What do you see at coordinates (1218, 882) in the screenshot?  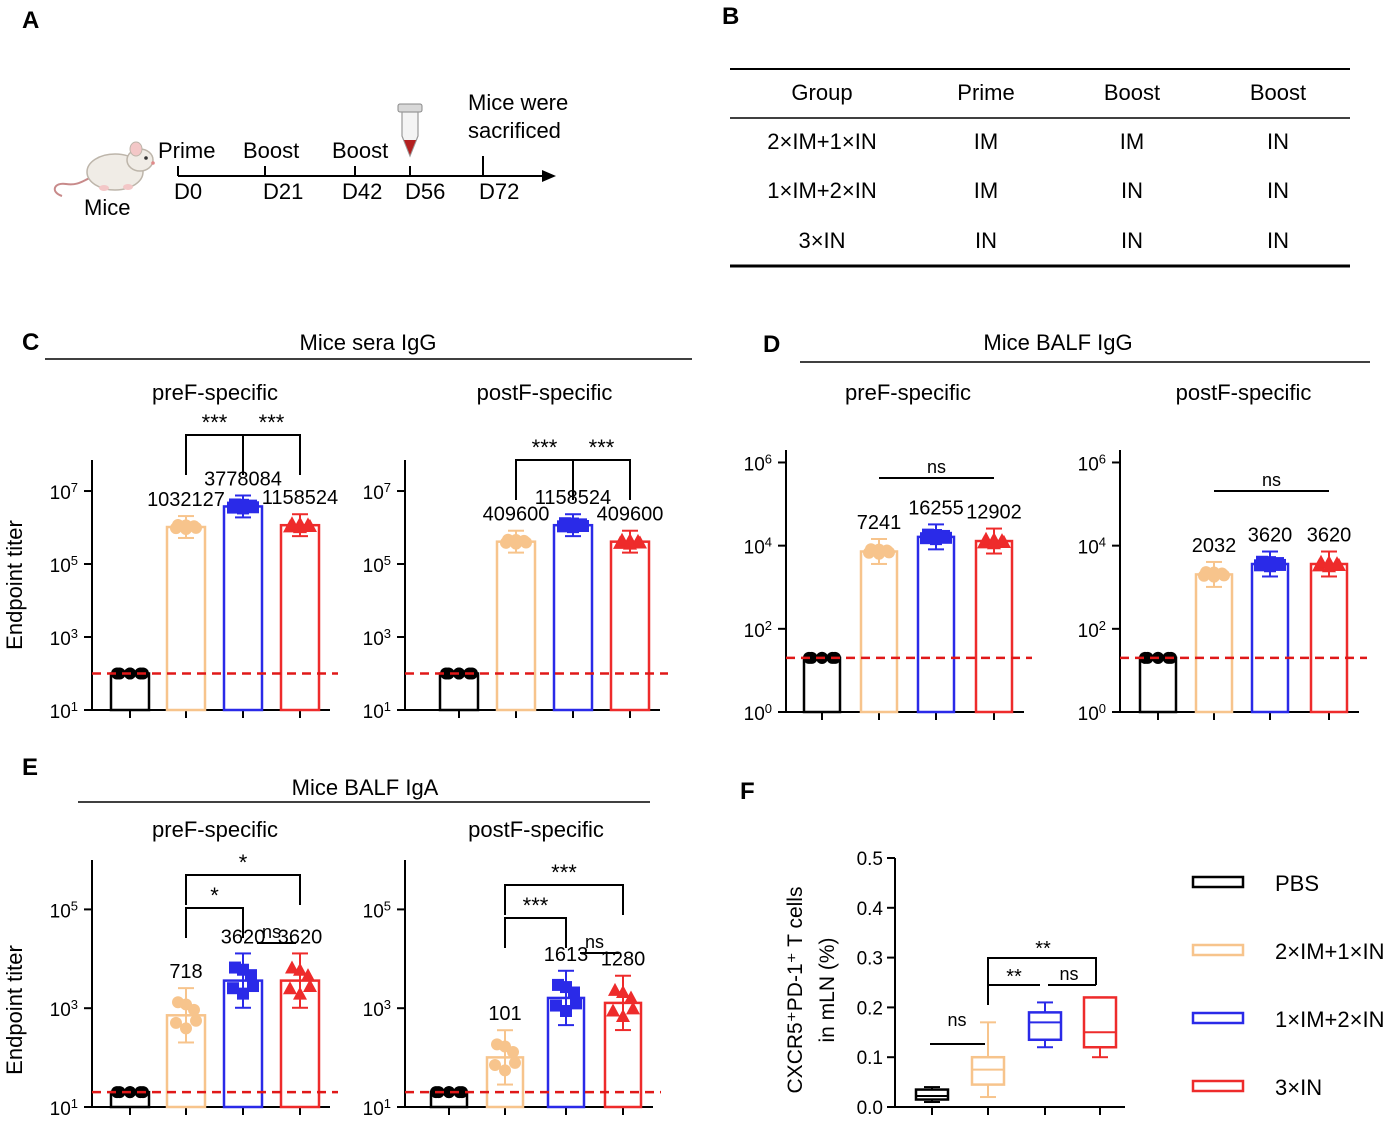 I see `legend-swatch` at bounding box center [1218, 882].